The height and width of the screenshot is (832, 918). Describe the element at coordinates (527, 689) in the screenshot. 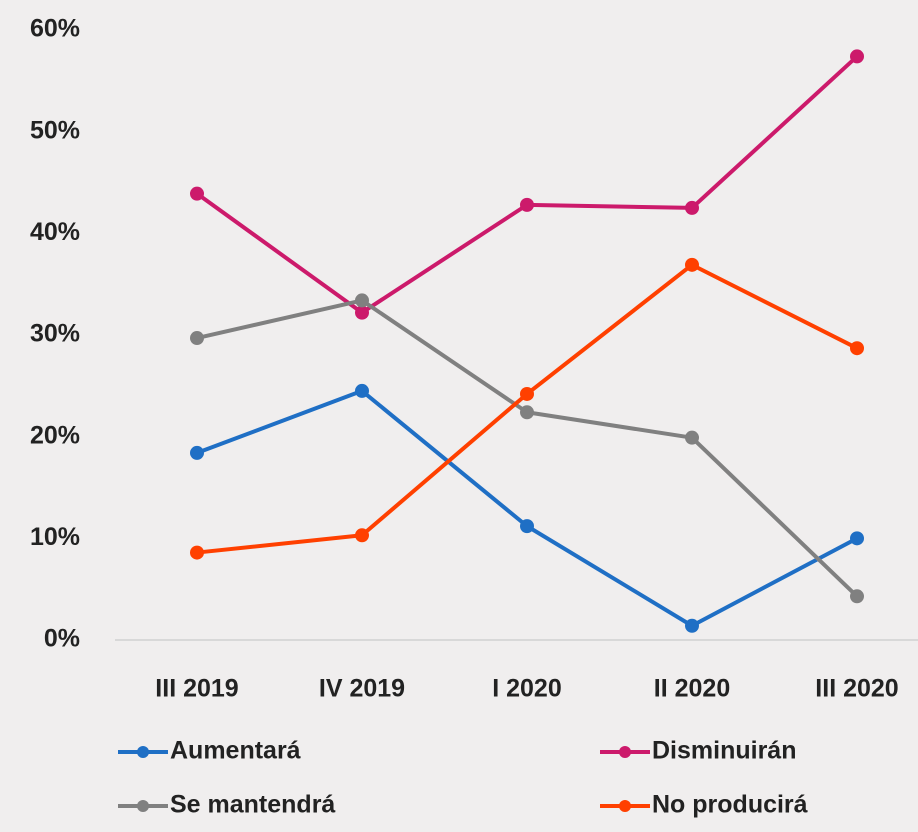

I see `x-tick-label: I 2020` at that location.